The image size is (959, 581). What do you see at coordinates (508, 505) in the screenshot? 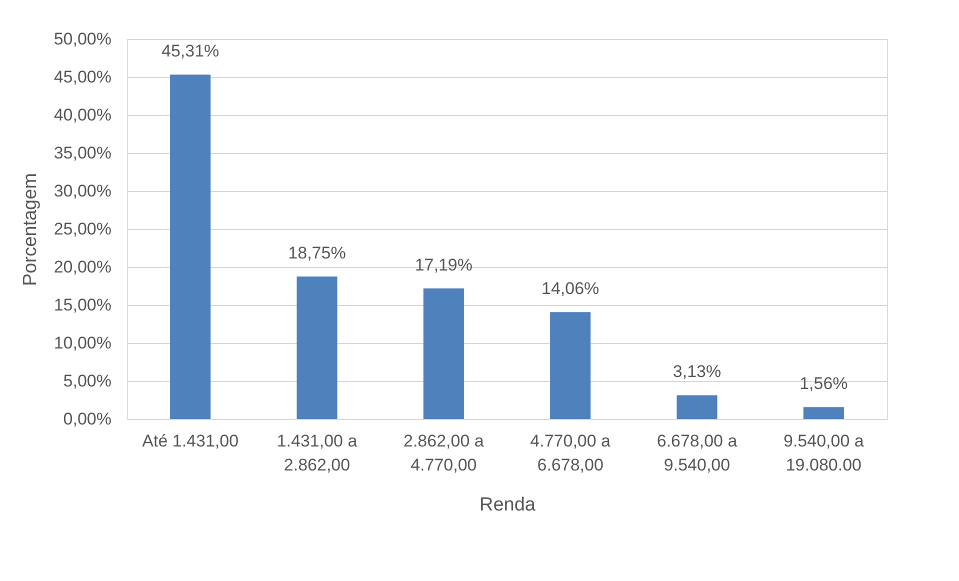
I see `x-axis-title: Renda` at bounding box center [508, 505].